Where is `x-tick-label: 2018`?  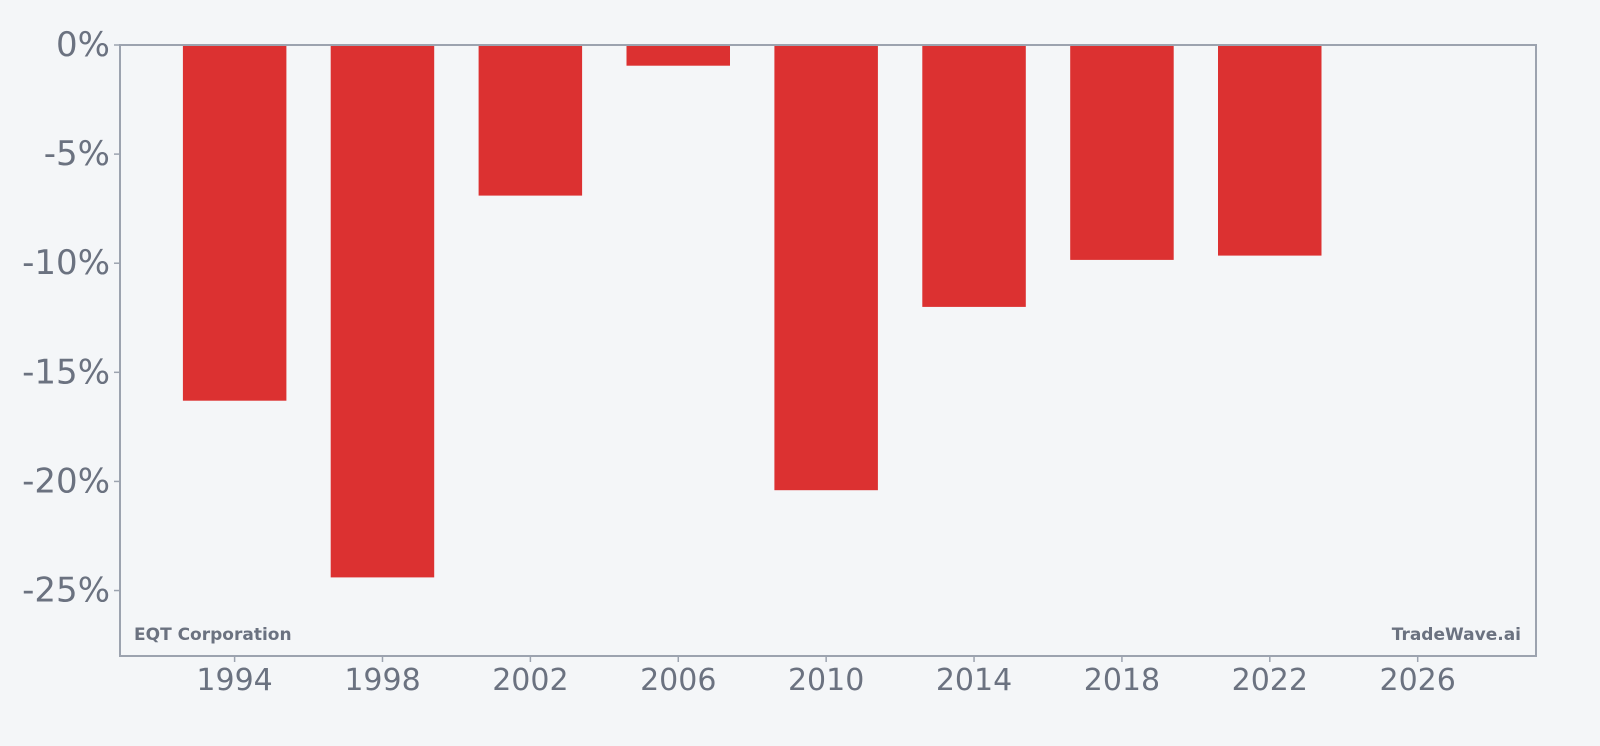
x-tick-label: 2018 is located at coordinates (1122, 680).